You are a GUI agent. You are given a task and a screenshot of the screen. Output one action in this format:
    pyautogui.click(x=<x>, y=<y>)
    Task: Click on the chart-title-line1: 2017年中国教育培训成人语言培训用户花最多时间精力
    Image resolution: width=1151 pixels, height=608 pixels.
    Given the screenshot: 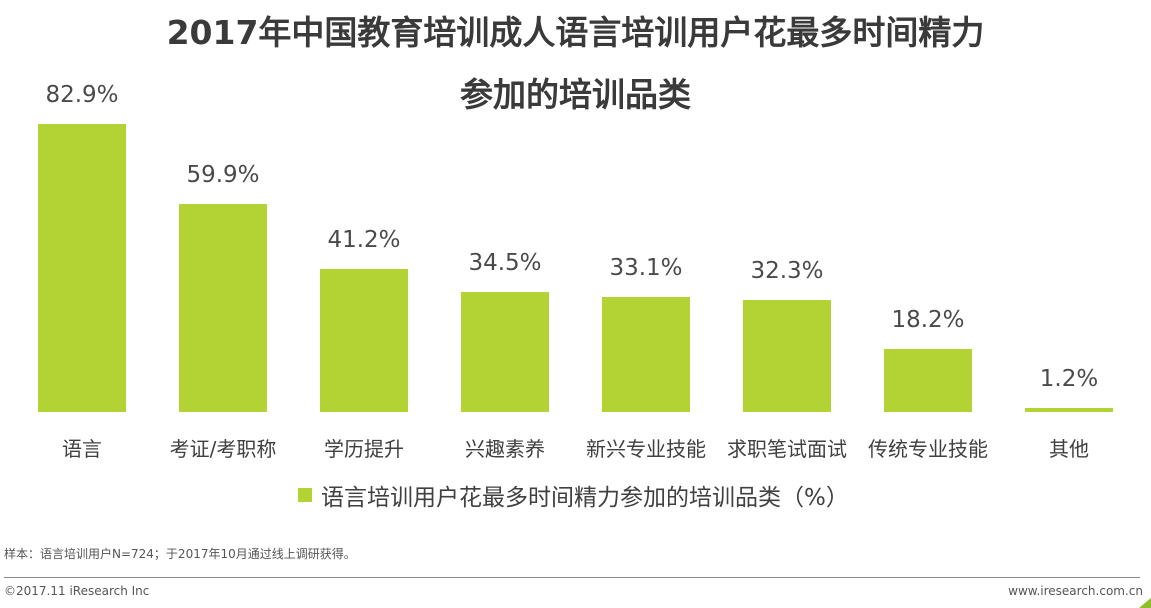 What is the action you would take?
    pyautogui.click(x=575, y=32)
    